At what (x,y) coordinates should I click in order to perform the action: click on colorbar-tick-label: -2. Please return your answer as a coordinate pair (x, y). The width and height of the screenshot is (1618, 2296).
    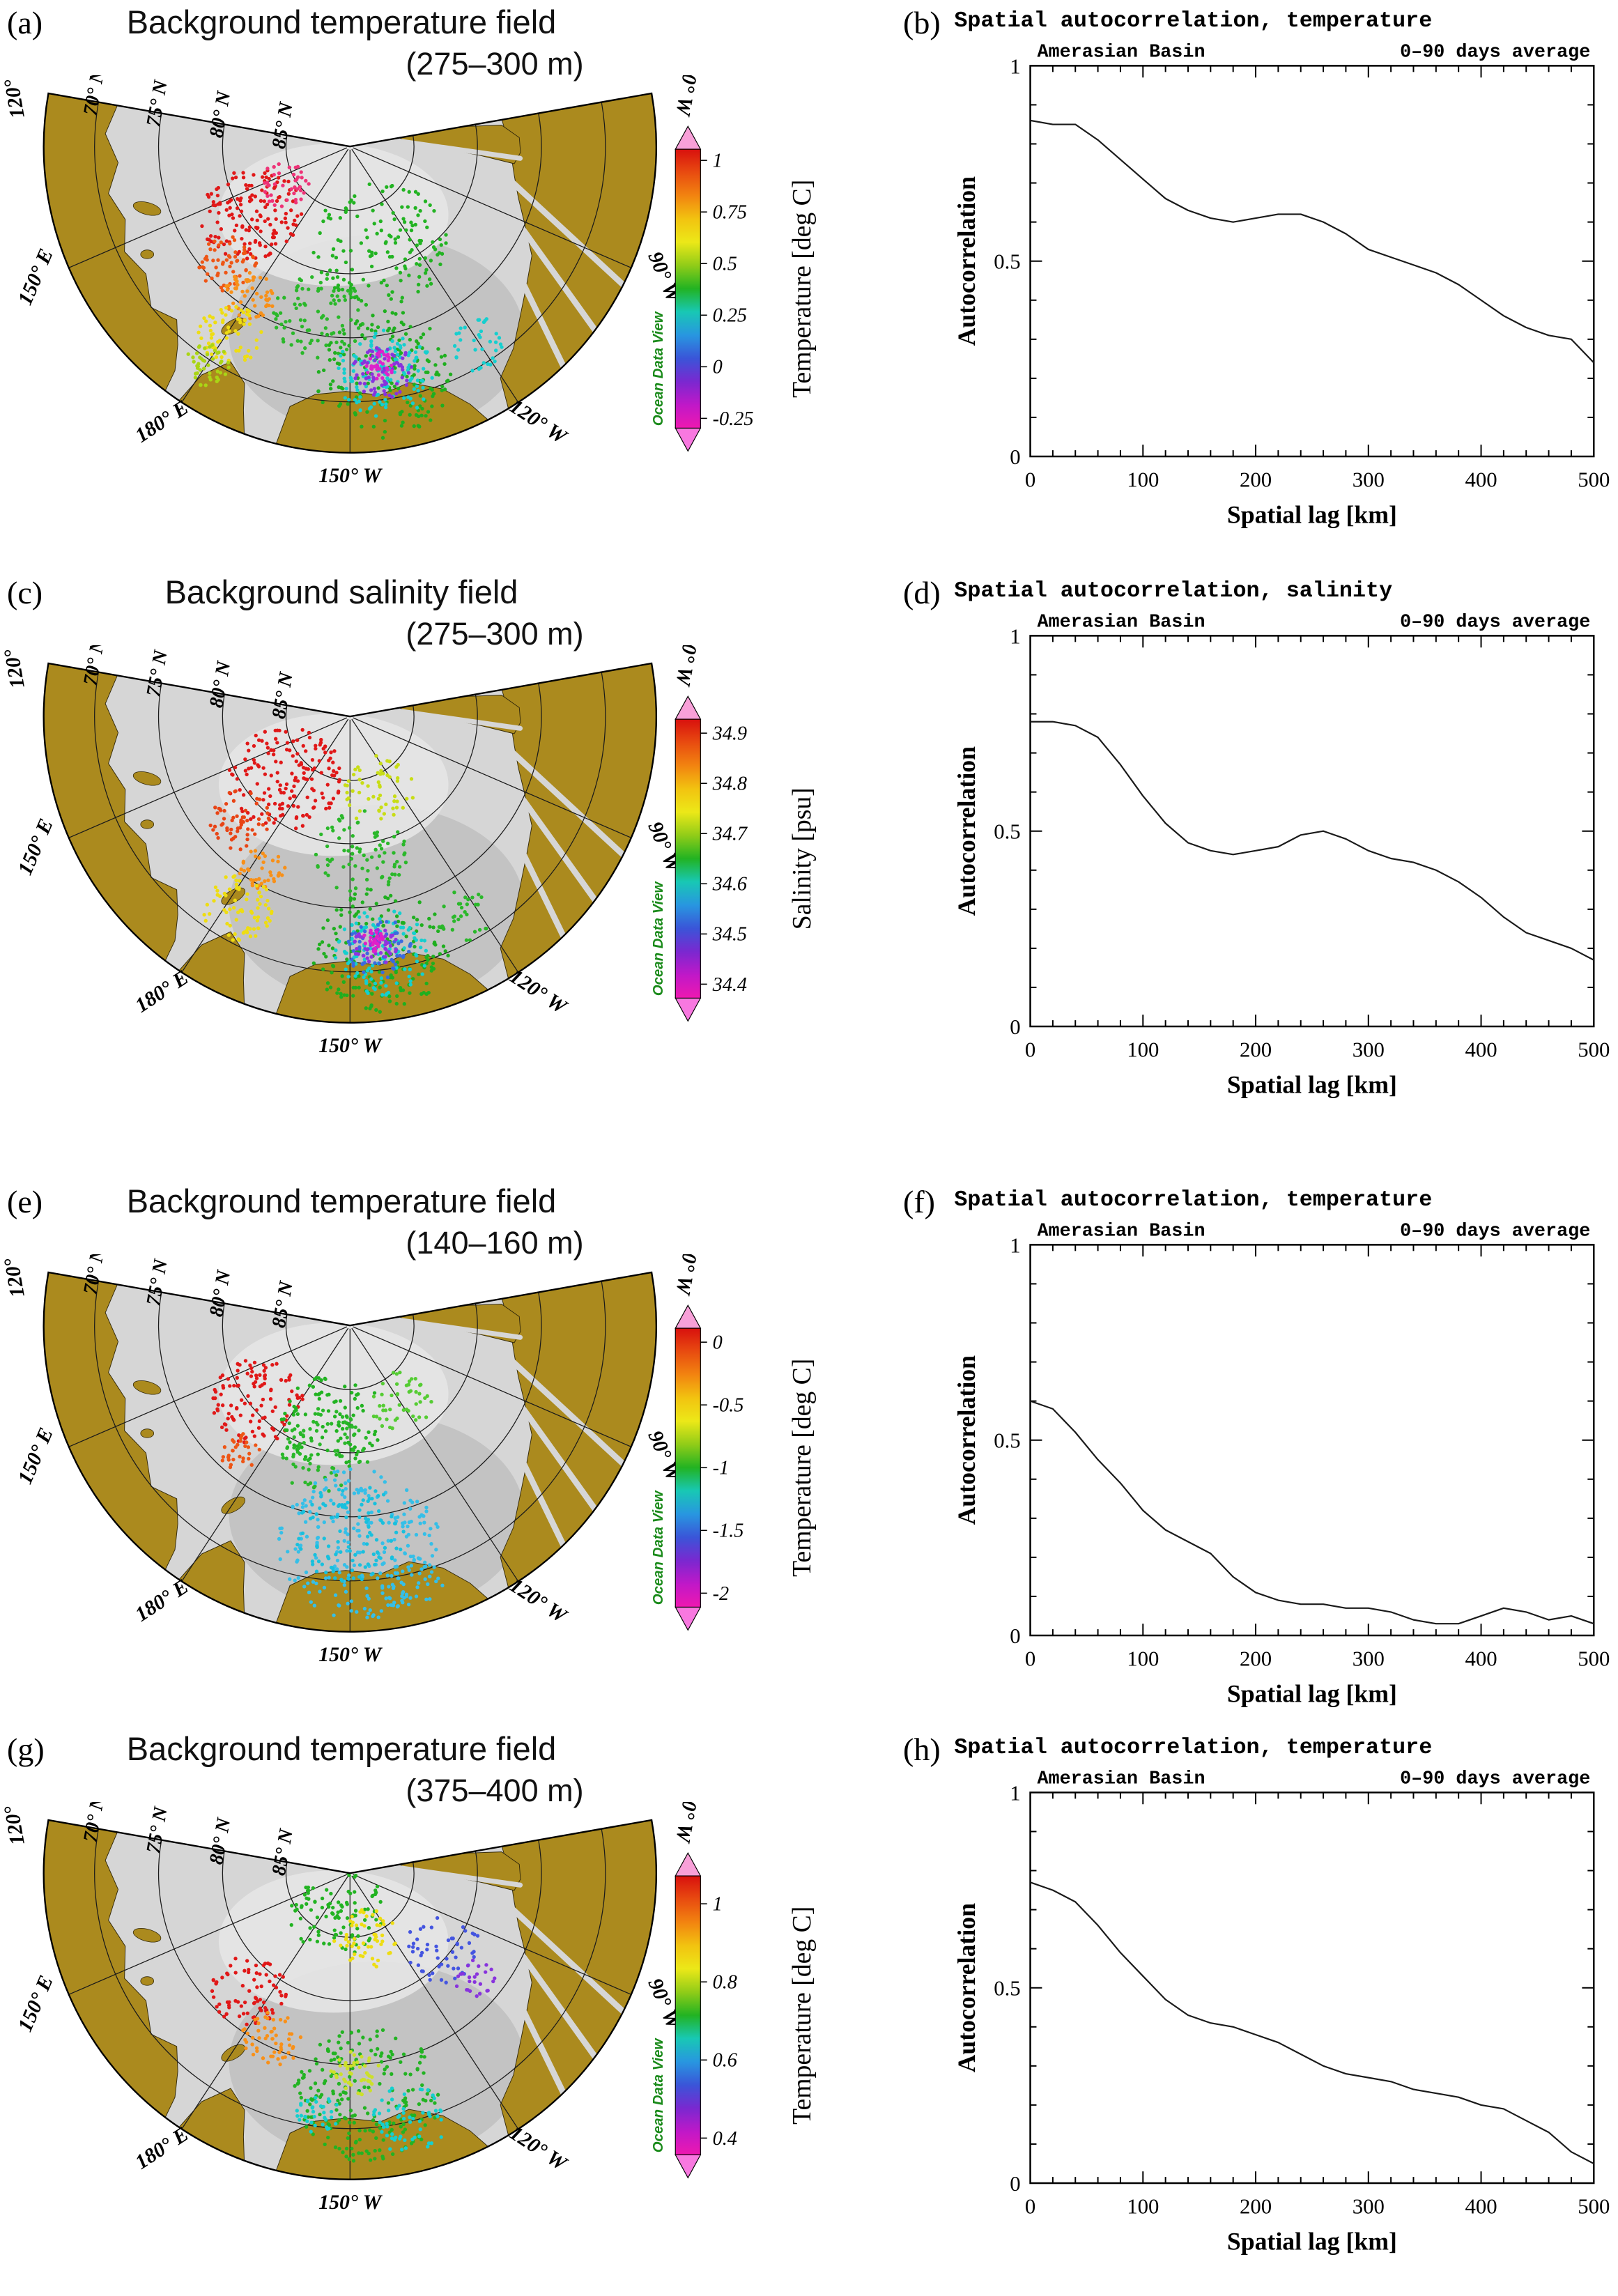
    Looking at the image, I should click on (721, 1594).